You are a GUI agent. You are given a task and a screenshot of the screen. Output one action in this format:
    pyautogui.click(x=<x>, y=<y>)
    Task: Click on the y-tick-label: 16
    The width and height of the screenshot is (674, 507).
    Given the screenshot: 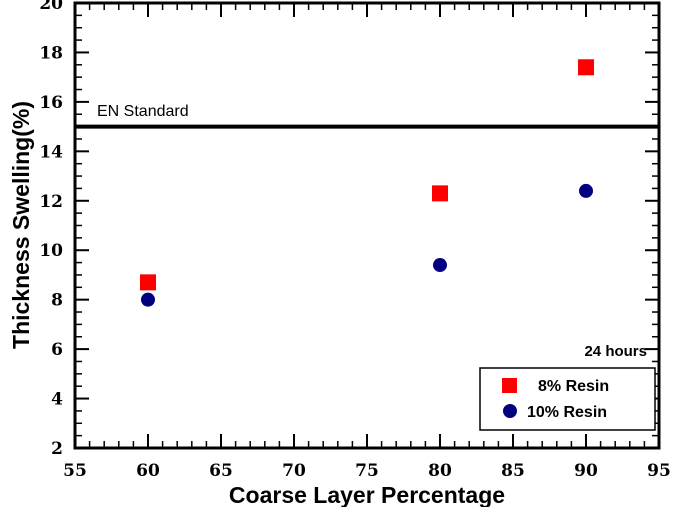 What is the action you would take?
    pyautogui.click(x=51, y=103)
    